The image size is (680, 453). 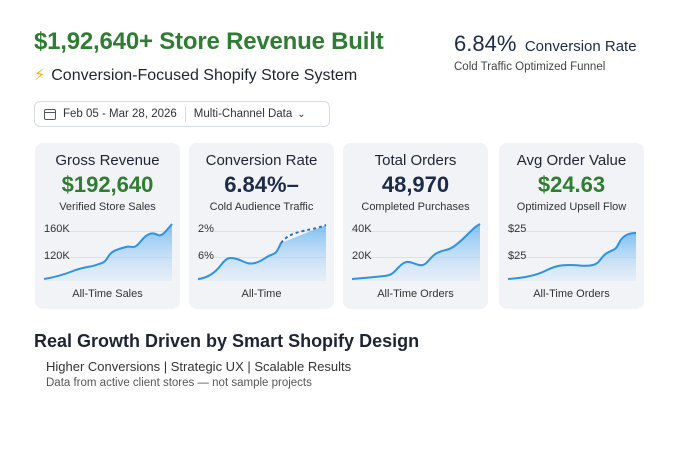 What do you see at coordinates (571, 207) in the screenshot?
I see `card-desc: Optimized Upsell Flow` at bounding box center [571, 207].